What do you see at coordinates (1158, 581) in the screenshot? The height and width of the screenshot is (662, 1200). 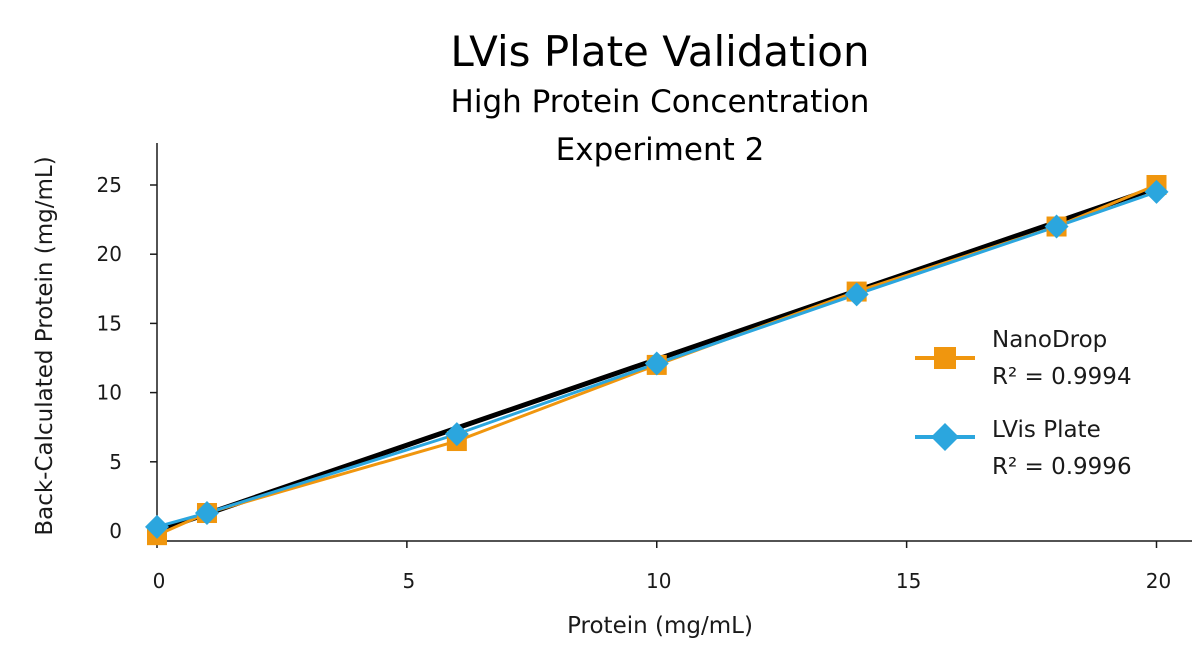 I see `x-tick-label-20: 20` at bounding box center [1158, 581].